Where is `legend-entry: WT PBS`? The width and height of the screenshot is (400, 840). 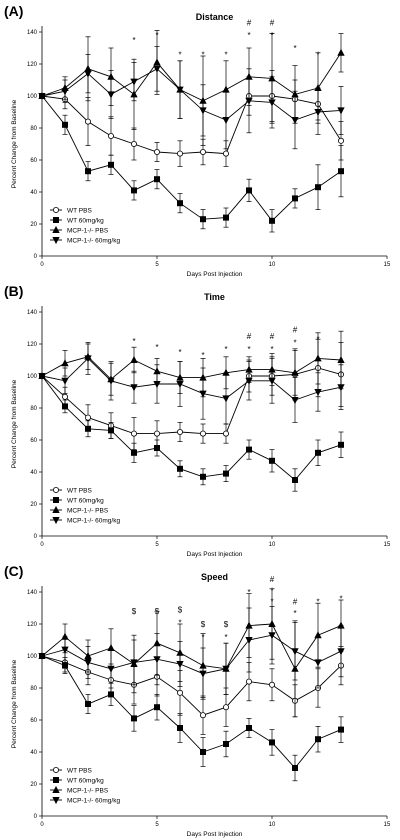 legend-entry: WT PBS is located at coordinates (79, 210).